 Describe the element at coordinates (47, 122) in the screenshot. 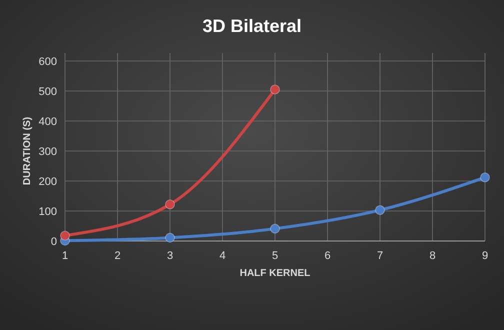

I see `y-tick-label: 400` at that location.